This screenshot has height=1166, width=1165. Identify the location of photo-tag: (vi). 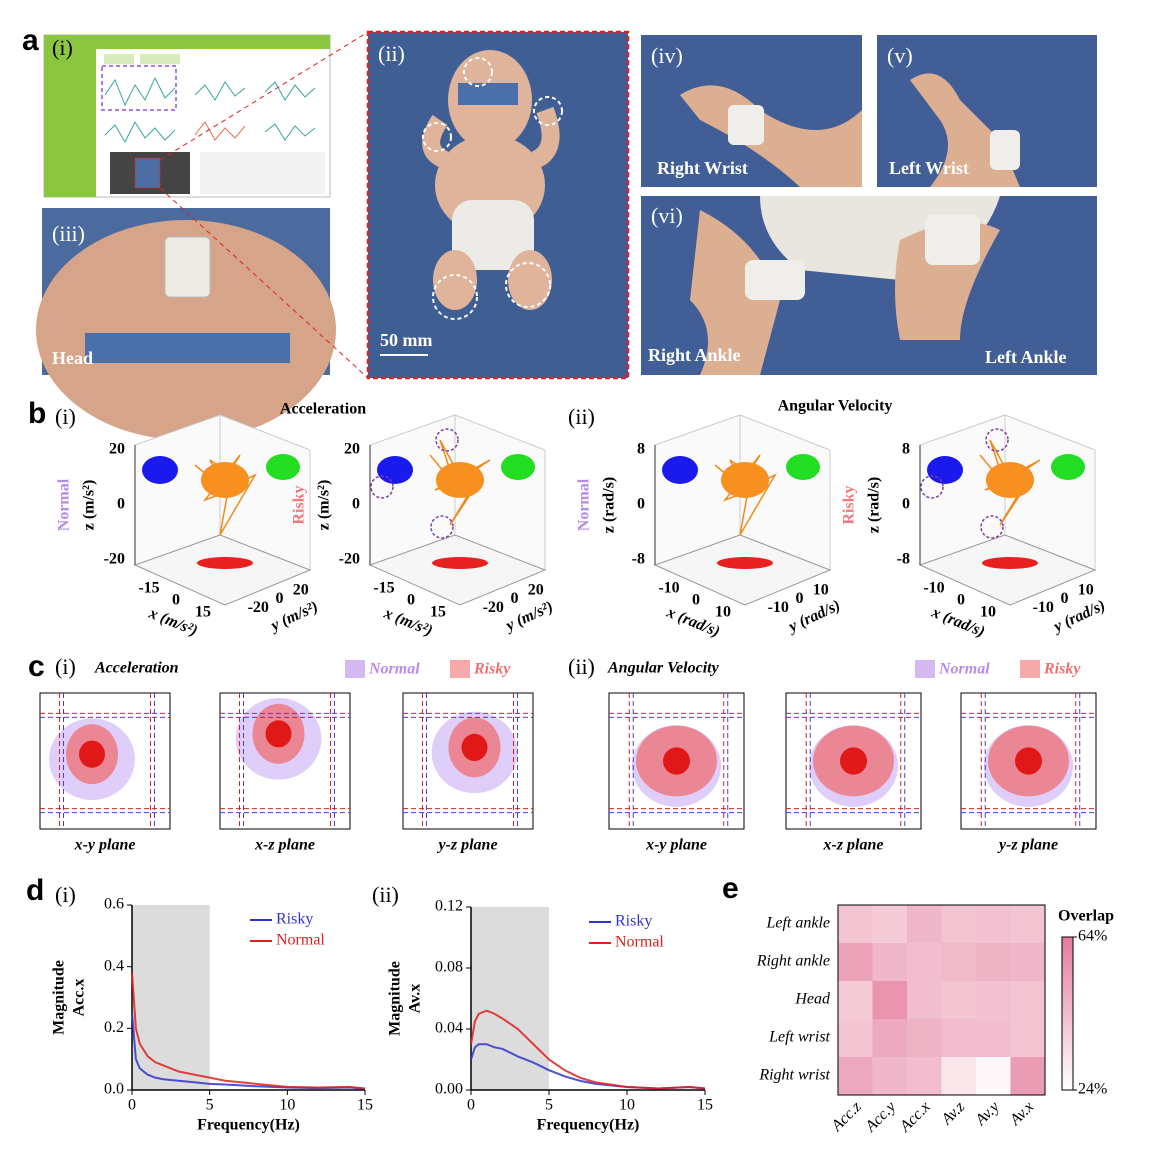
(667, 215).